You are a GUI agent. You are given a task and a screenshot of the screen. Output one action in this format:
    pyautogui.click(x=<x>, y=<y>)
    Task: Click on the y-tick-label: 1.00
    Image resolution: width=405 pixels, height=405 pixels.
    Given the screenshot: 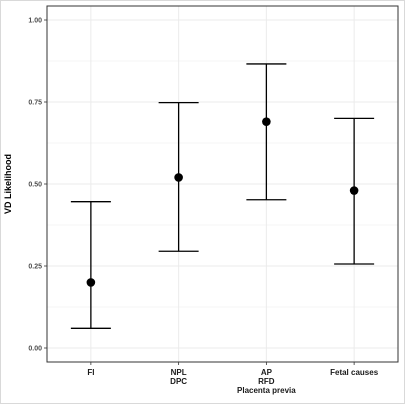 What is the action you would take?
    pyautogui.click(x=35, y=21)
    